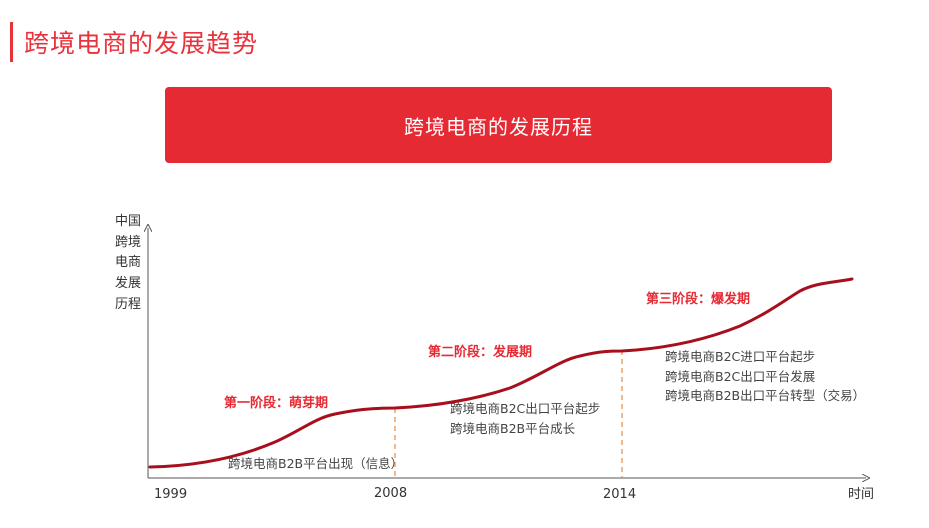  Describe the element at coordinates (740, 376) in the screenshot. I see `stage-3-item-2: 跨境电商B2C出口平台发展` at that location.